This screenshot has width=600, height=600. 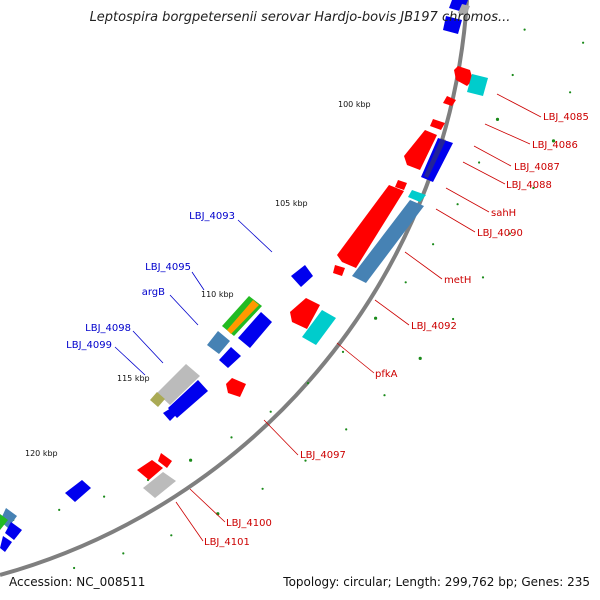 What do you see at coordinates (89, 345) in the screenshot?
I see `label-lbj-4099: LBJ_4099` at bounding box center [89, 345].